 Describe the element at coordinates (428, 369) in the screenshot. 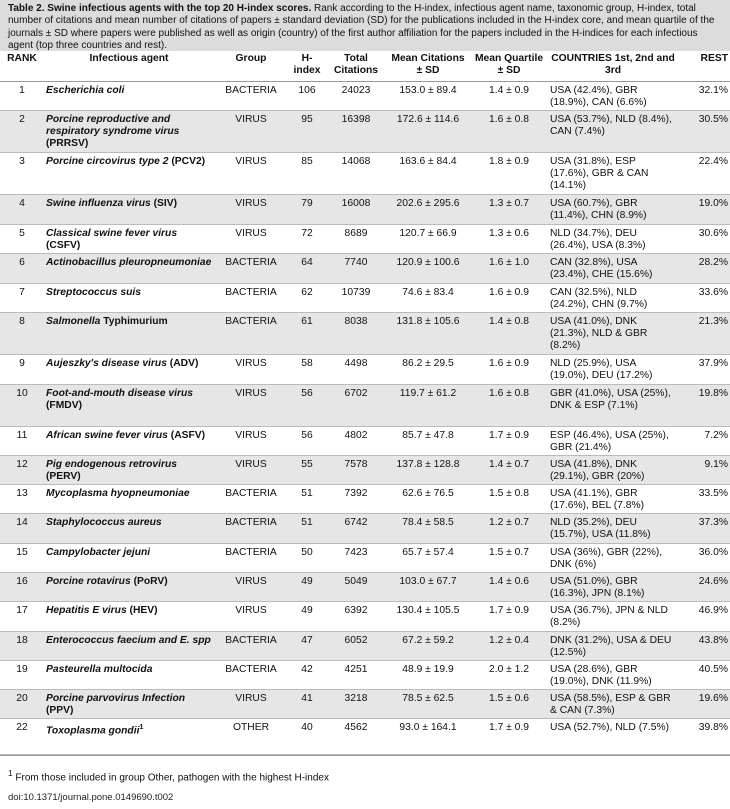

I see `cell-mean-citations: 86.2 ± 29.5` at that location.